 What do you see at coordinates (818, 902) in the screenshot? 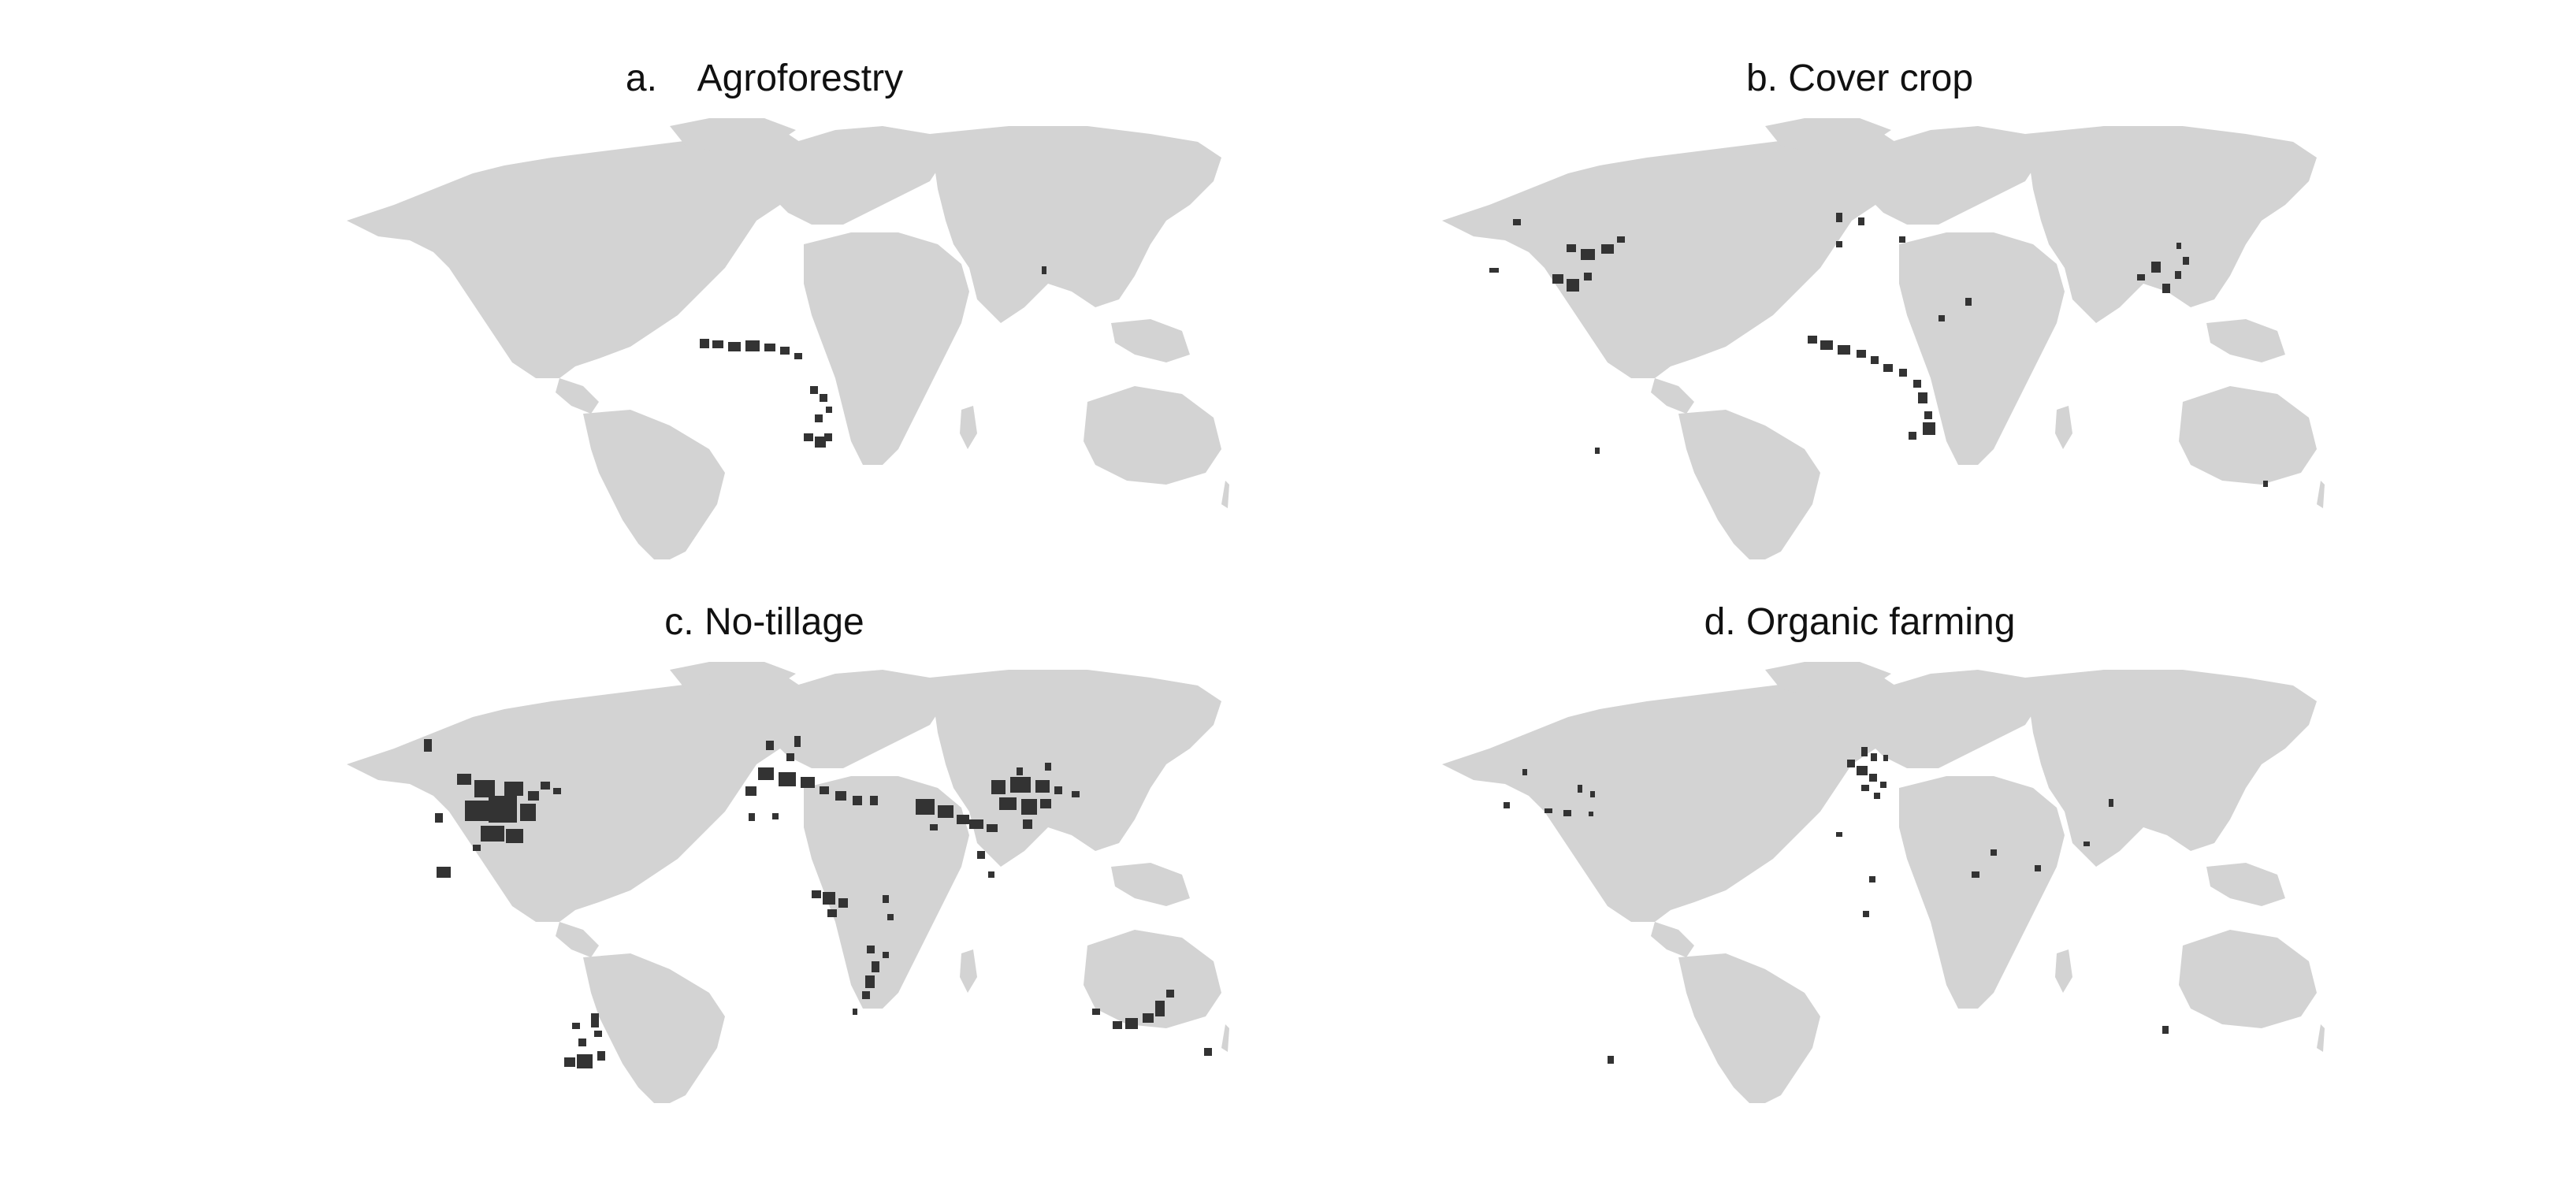
I see `hotspots-no-tillage` at bounding box center [818, 902].